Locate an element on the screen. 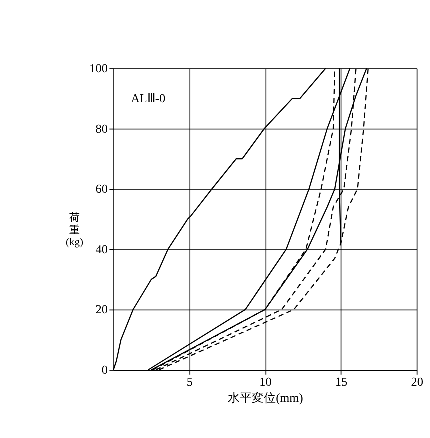  x-tick-label: 10 is located at coordinates (266, 382).